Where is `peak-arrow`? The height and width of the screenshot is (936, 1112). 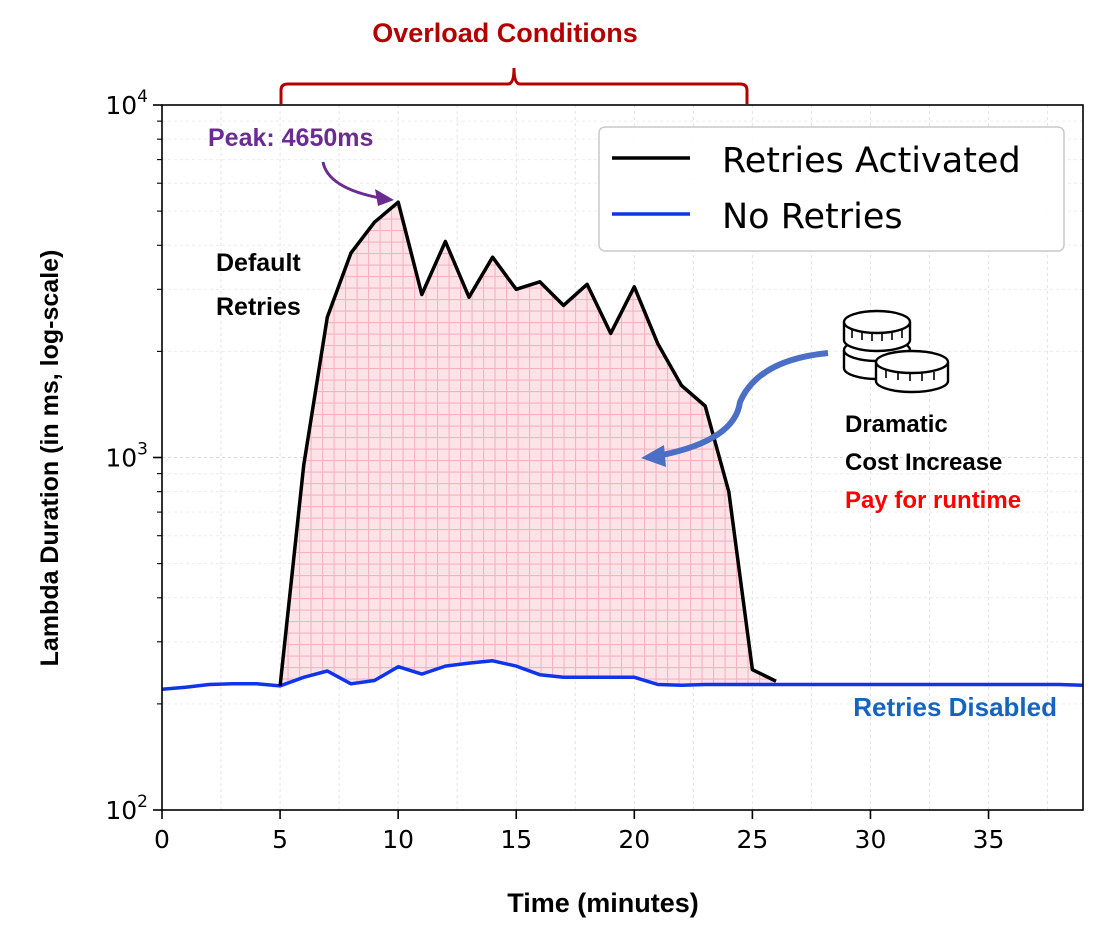 peak-arrow is located at coordinates (351, 180).